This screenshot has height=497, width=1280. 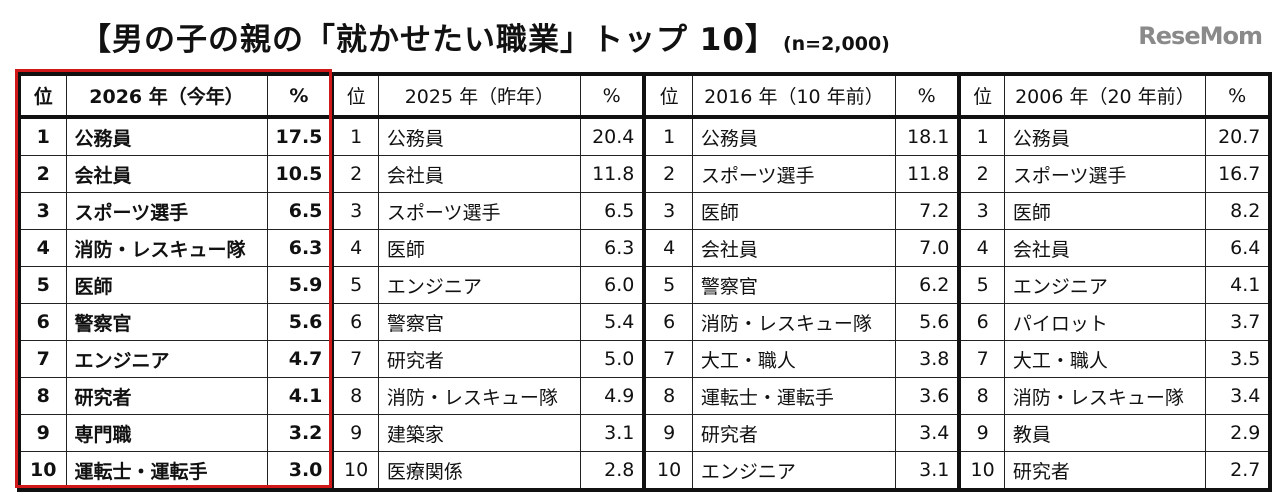 I want to click on percent-cell: 2.8, so click(x=613, y=471).